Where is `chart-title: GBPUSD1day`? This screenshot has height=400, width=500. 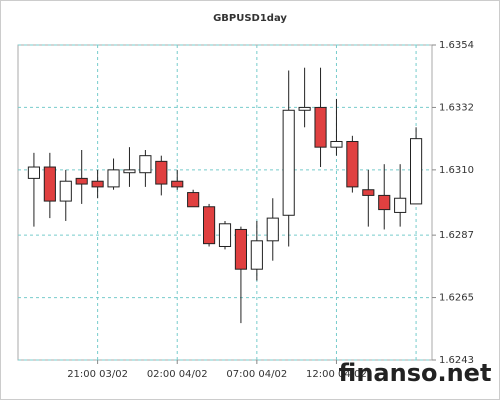
chart-title: GBPUSD1day is located at coordinates (250, 18).